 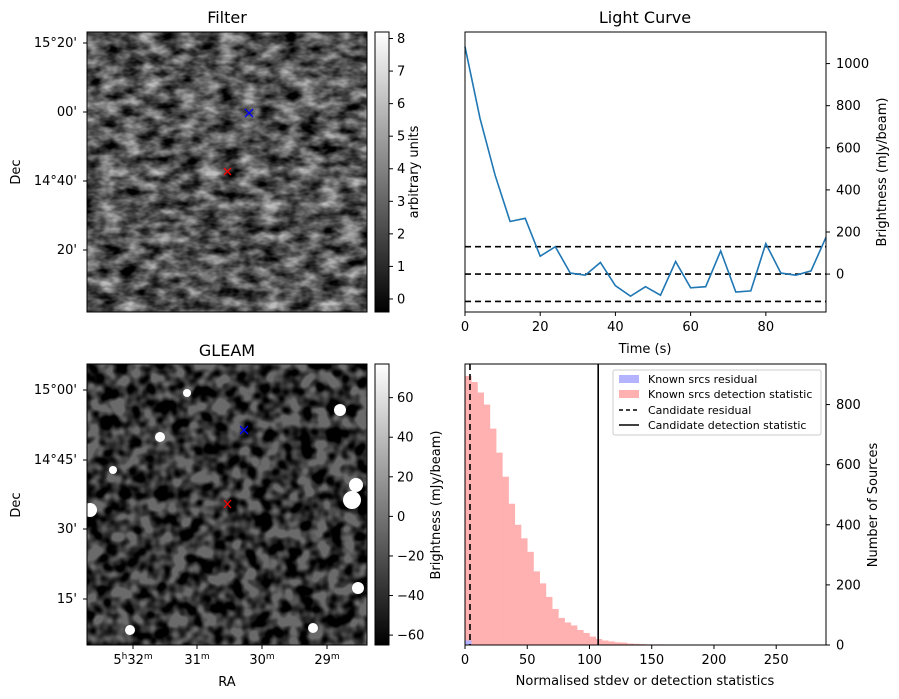 I want to click on lightcurve-ytick-label: 600, so click(x=848, y=148).